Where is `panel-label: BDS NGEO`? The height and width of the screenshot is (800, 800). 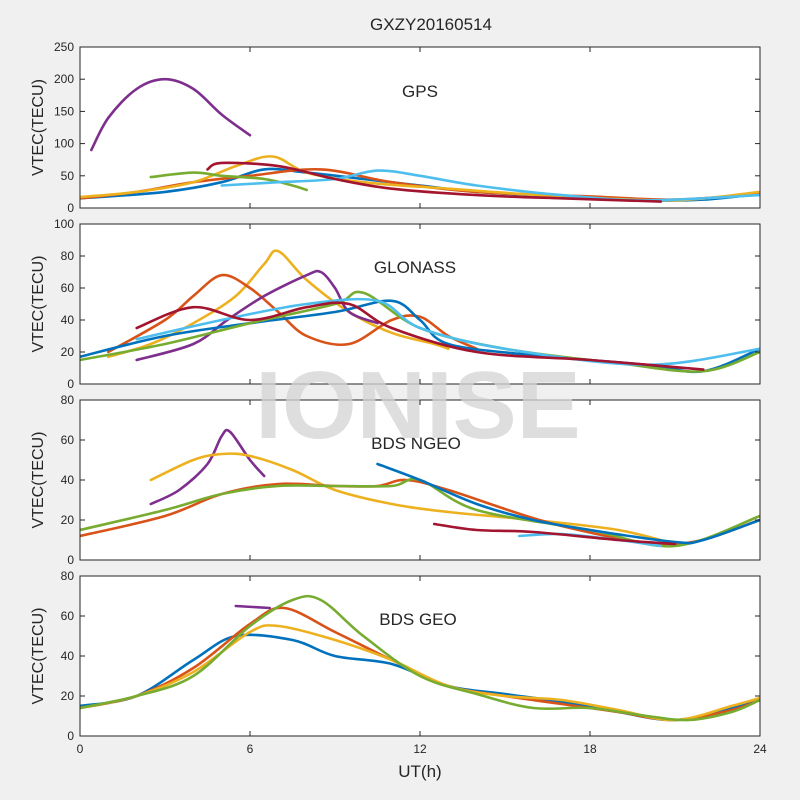 panel-label: BDS NGEO is located at coordinates (416, 443).